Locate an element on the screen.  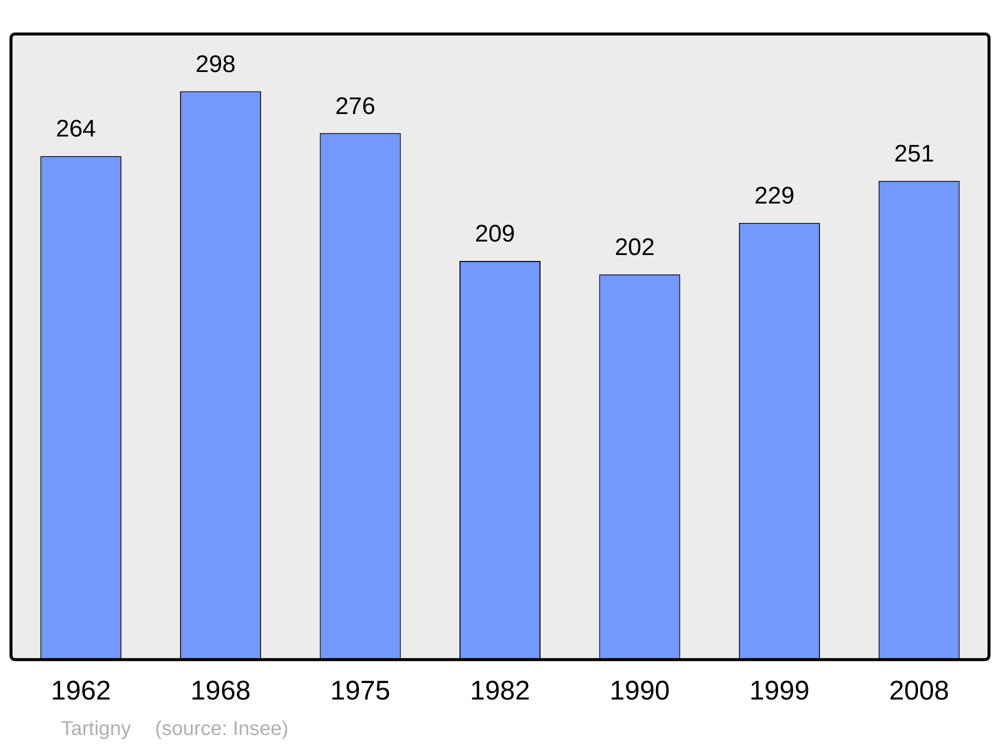
data-label: 229 is located at coordinates (774, 196).